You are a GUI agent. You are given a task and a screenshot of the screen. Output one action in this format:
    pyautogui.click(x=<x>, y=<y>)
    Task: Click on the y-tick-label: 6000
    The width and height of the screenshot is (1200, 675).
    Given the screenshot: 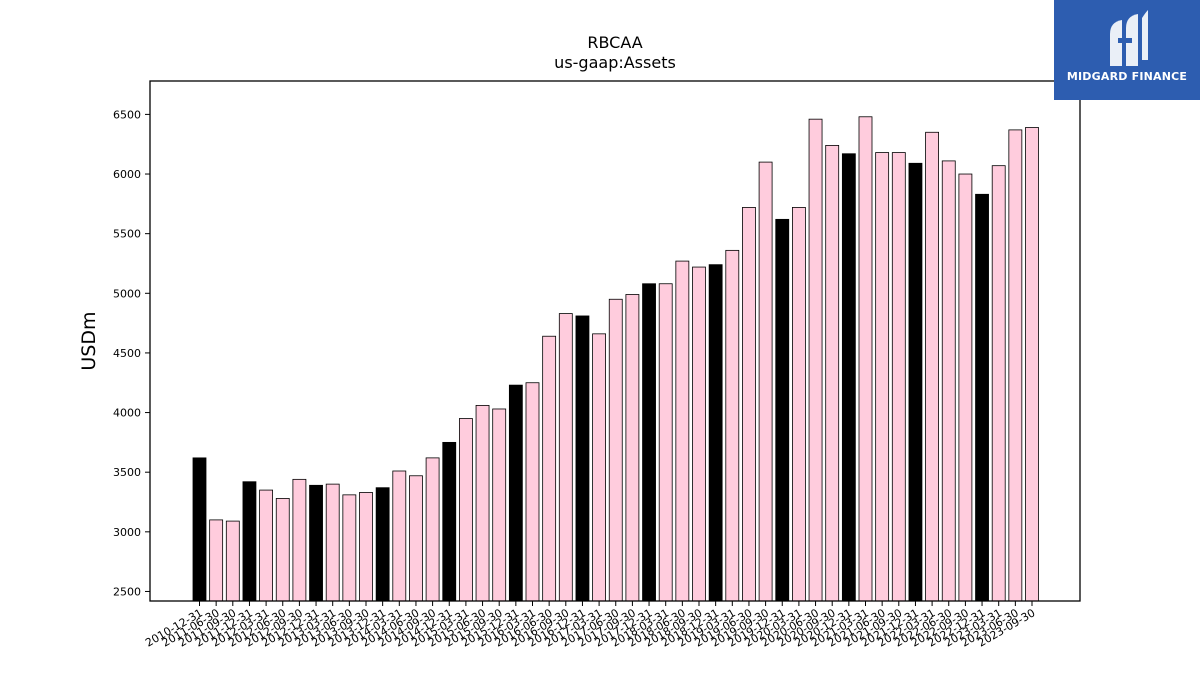 What is the action you would take?
    pyautogui.click(x=127, y=174)
    